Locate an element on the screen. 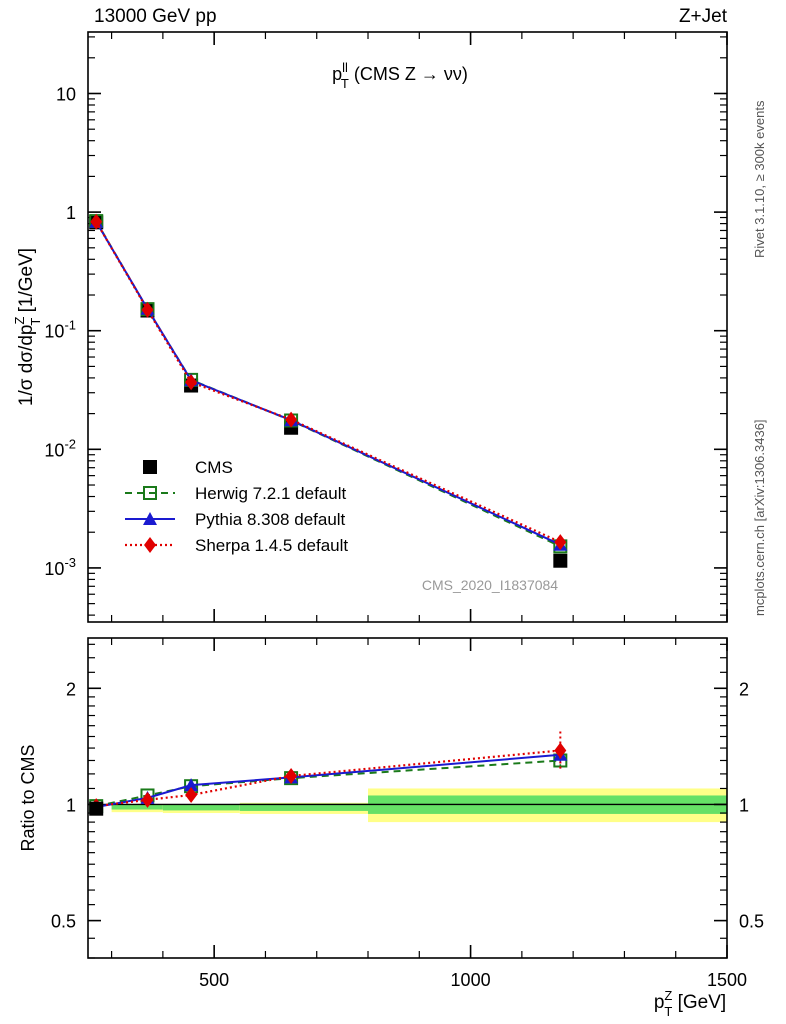 The width and height of the screenshot is (786, 1024). plot-title: pll T (CMS Z → νν) is located at coordinates (400, 75).